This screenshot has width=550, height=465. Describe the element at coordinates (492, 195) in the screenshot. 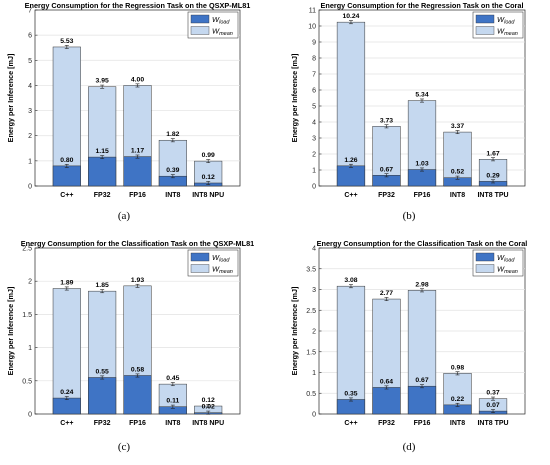

I see `x-tick-label: INT8 TPU` at that location.